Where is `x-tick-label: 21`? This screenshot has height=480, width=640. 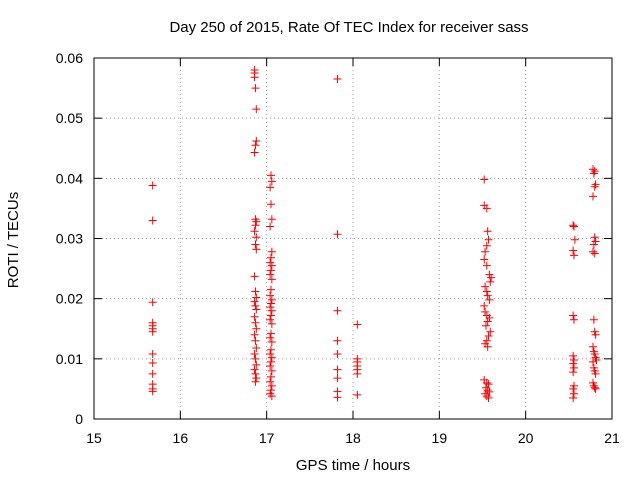
x-tick-label: 21 is located at coordinates (612, 438).